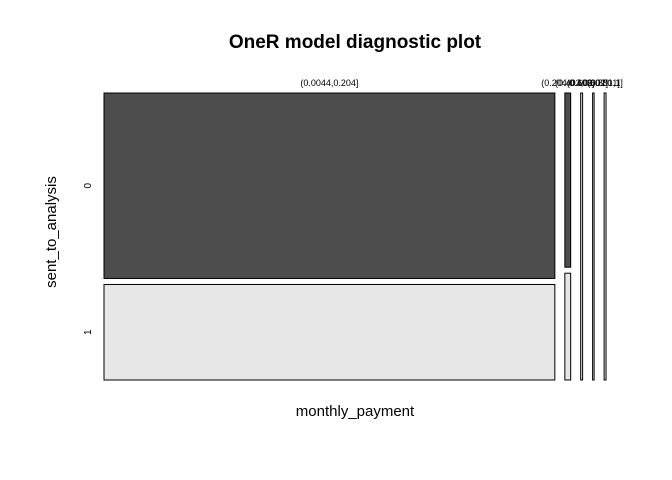 Image resolution: width=672 pixels, height=480 pixels. What do you see at coordinates (605, 236) in the screenshot?
I see `tile-col4-row1` at bounding box center [605, 236].